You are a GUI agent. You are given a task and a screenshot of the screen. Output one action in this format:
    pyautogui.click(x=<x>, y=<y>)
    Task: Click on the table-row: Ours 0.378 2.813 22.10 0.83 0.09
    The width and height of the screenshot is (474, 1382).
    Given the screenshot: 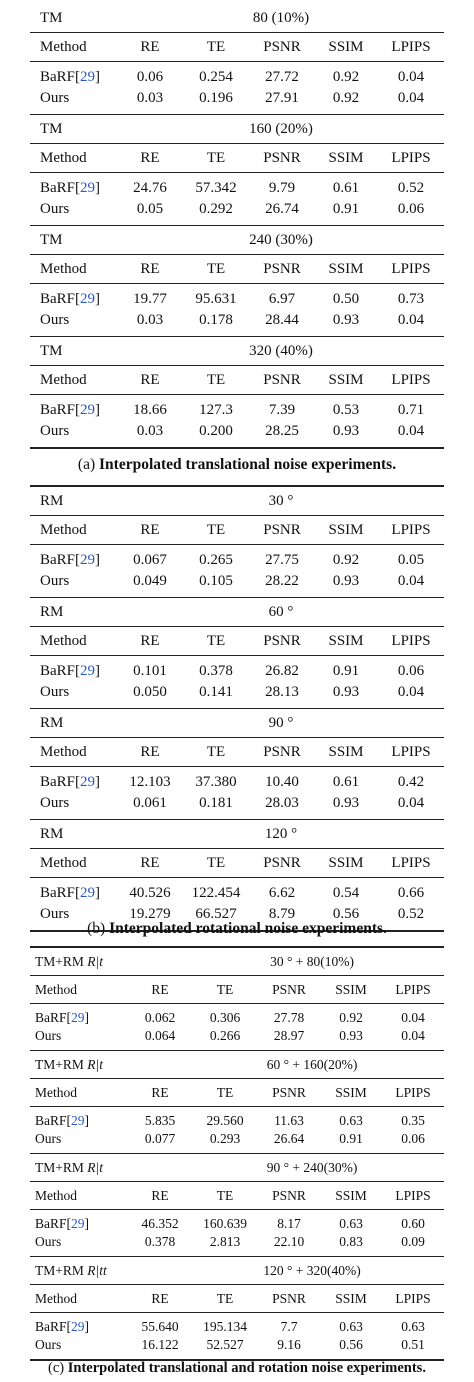 What is the action you would take?
    pyautogui.click(x=237, y=1242)
    